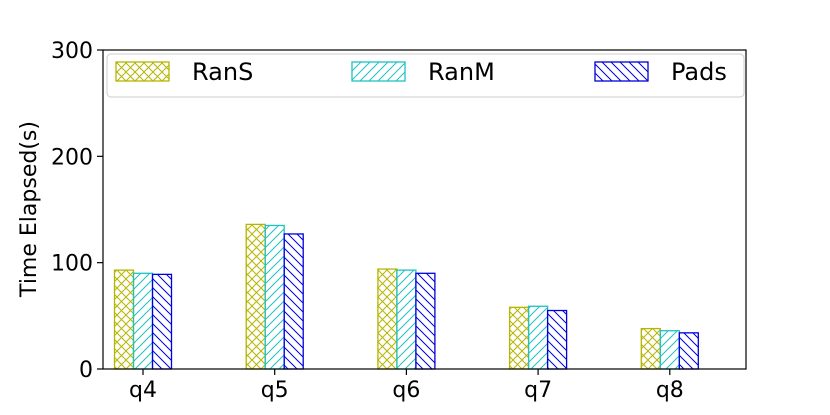  I want to click on legend-box, so click(425, 75).